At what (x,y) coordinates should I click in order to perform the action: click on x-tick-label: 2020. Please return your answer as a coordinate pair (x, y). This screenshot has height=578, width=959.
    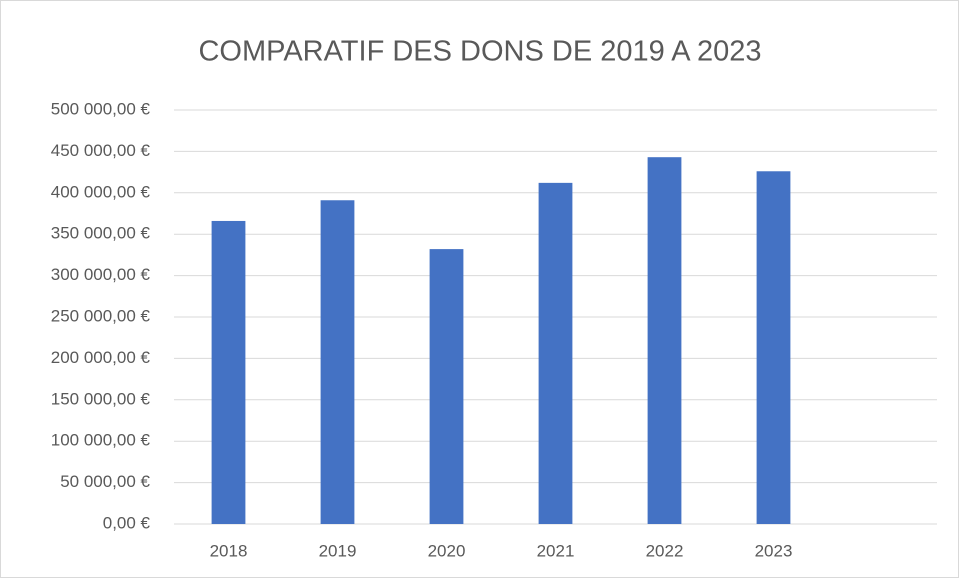
    Looking at the image, I should click on (447, 550).